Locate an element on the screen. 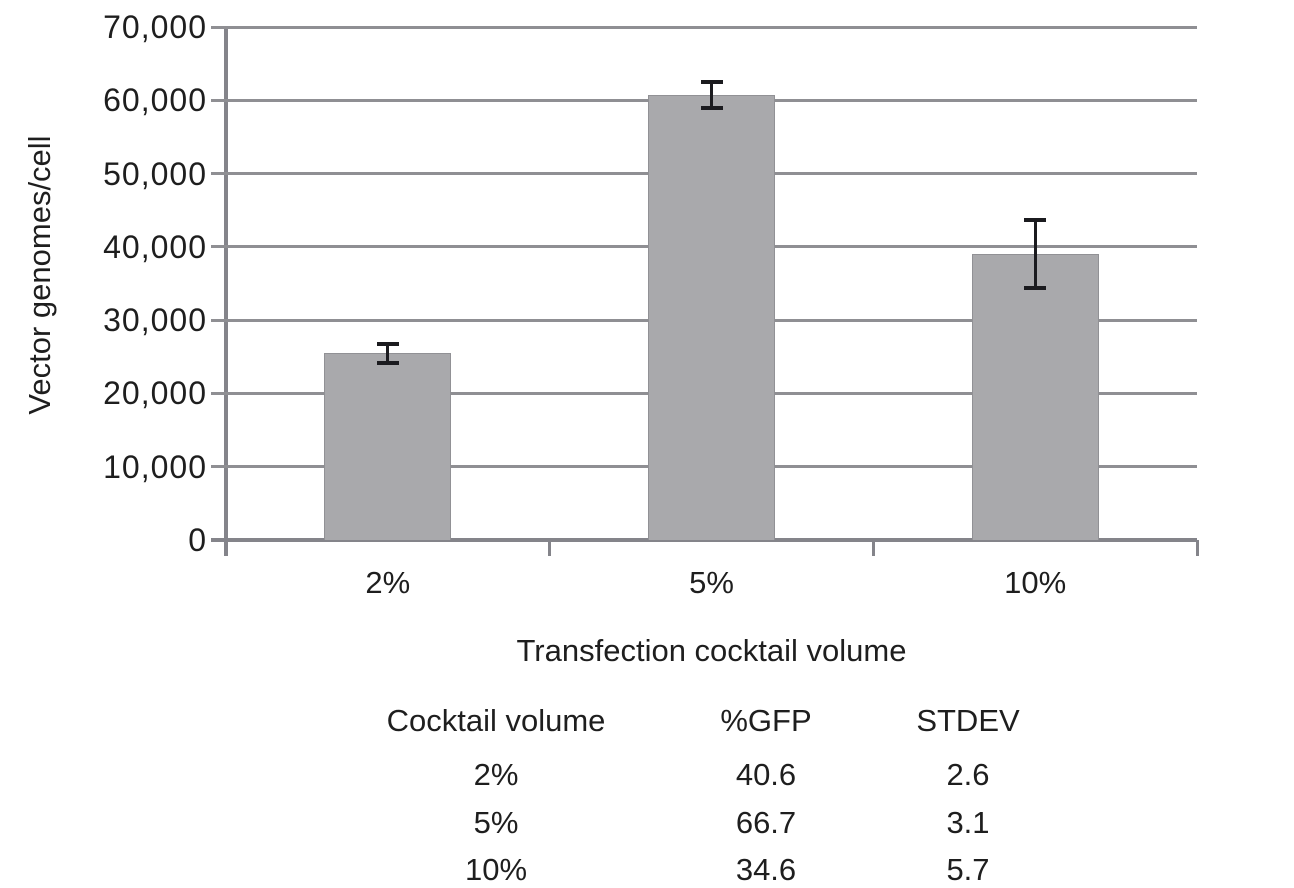 The width and height of the screenshot is (1294, 888). x-tick-label: 10% is located at coordinates (1035, 582).